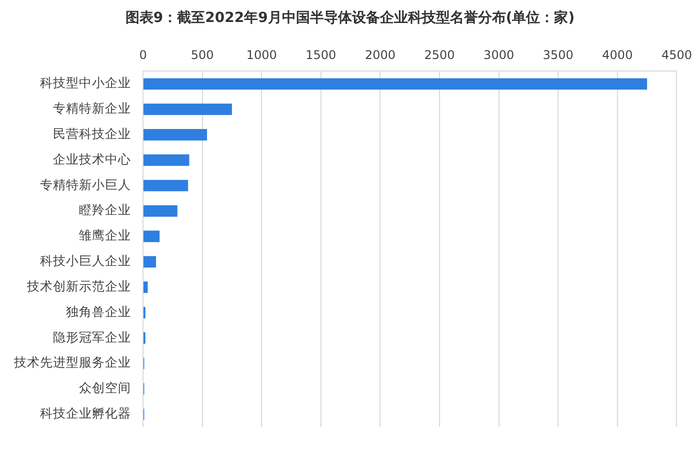  I want to click on y-tick-label: 独角兽企业, so click(98, 311).